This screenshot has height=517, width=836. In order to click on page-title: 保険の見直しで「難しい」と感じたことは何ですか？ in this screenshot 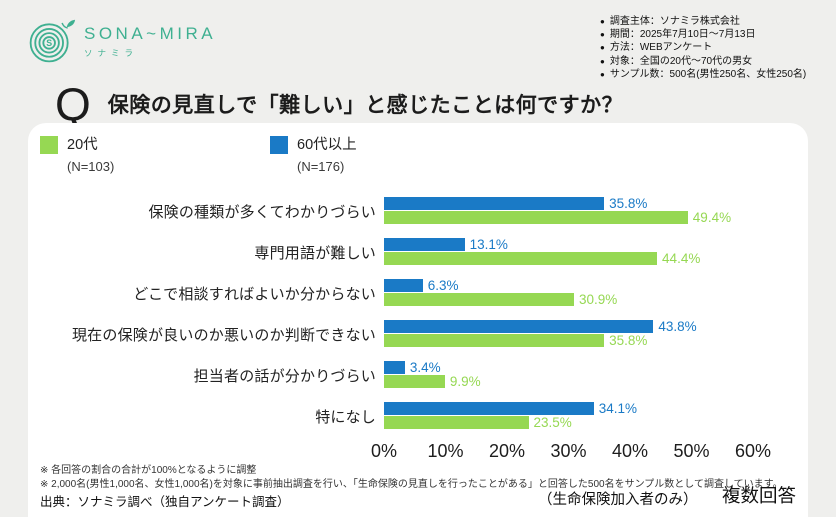, I will do `click(365, 105)`.